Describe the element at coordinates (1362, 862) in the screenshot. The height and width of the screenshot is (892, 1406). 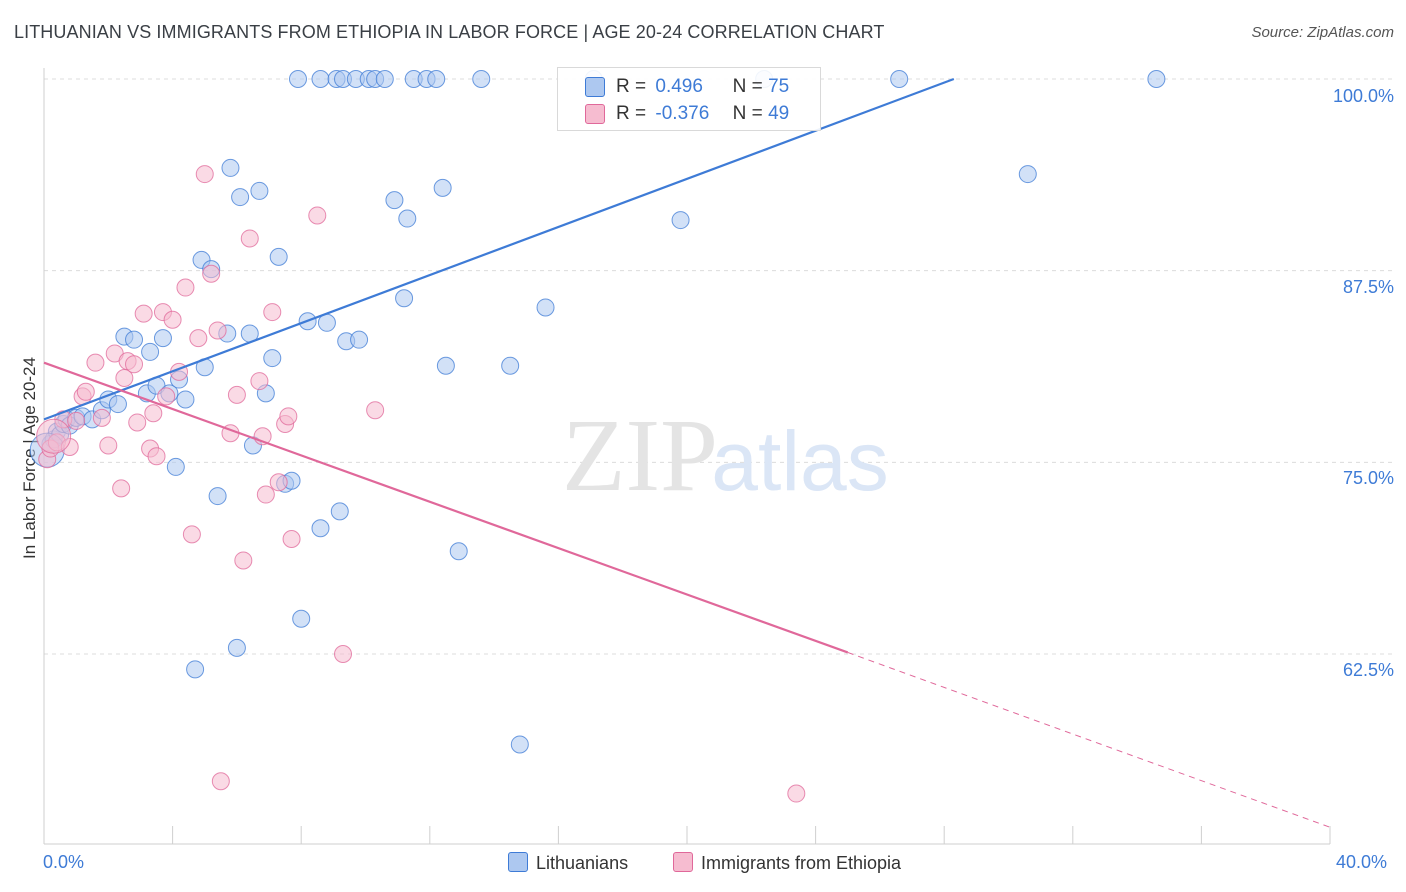
I see `x-tick-label-max: 40.0%` at that location.